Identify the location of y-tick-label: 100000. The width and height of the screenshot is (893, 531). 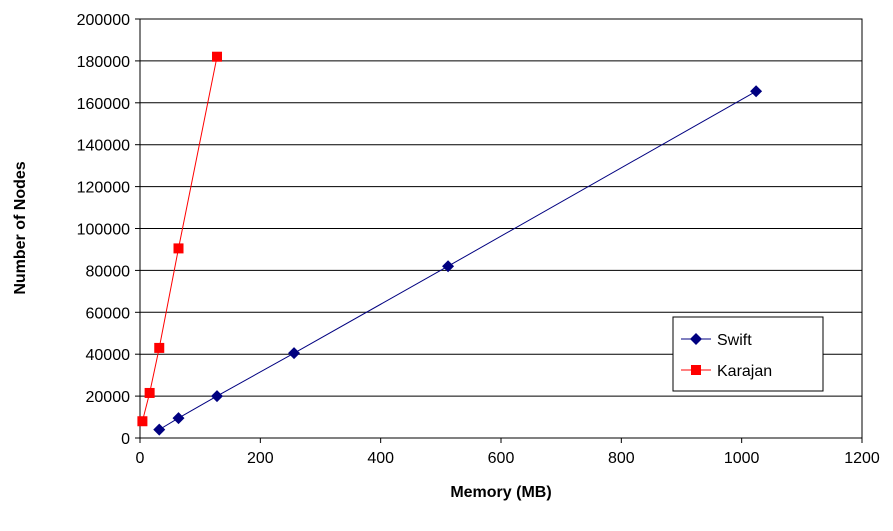
(103, 230).